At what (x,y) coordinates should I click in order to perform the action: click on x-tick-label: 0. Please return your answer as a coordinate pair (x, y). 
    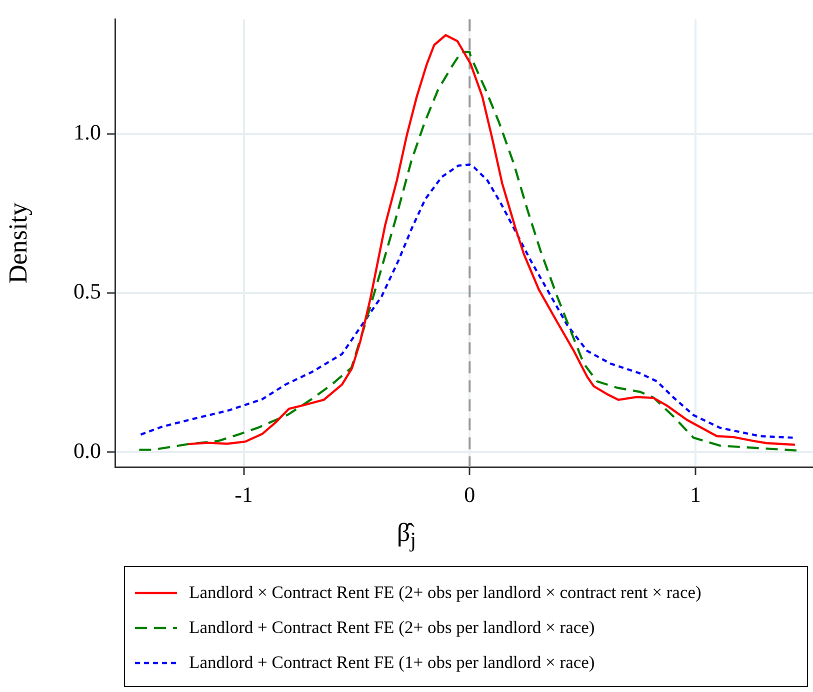
    Looking at the image, I should click on (470, 494).